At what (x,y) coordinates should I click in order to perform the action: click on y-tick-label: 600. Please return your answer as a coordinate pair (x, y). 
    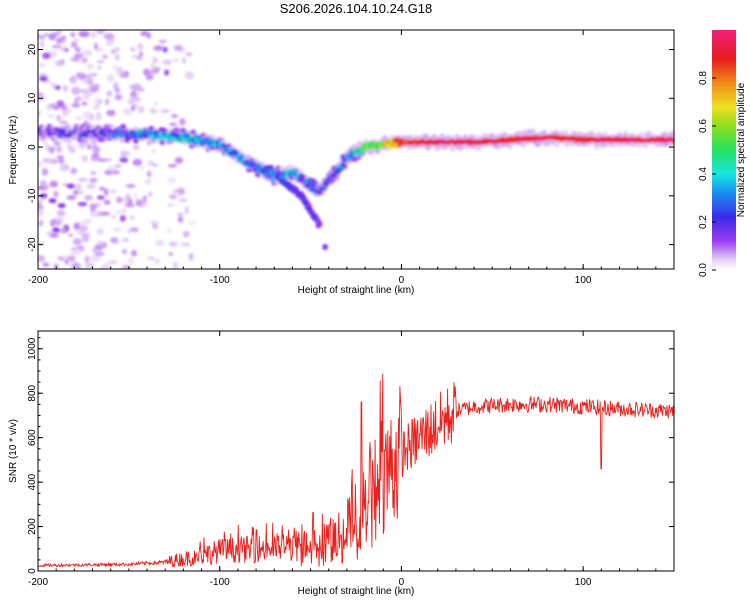
    Looking at the image, I should click on (32, 437).